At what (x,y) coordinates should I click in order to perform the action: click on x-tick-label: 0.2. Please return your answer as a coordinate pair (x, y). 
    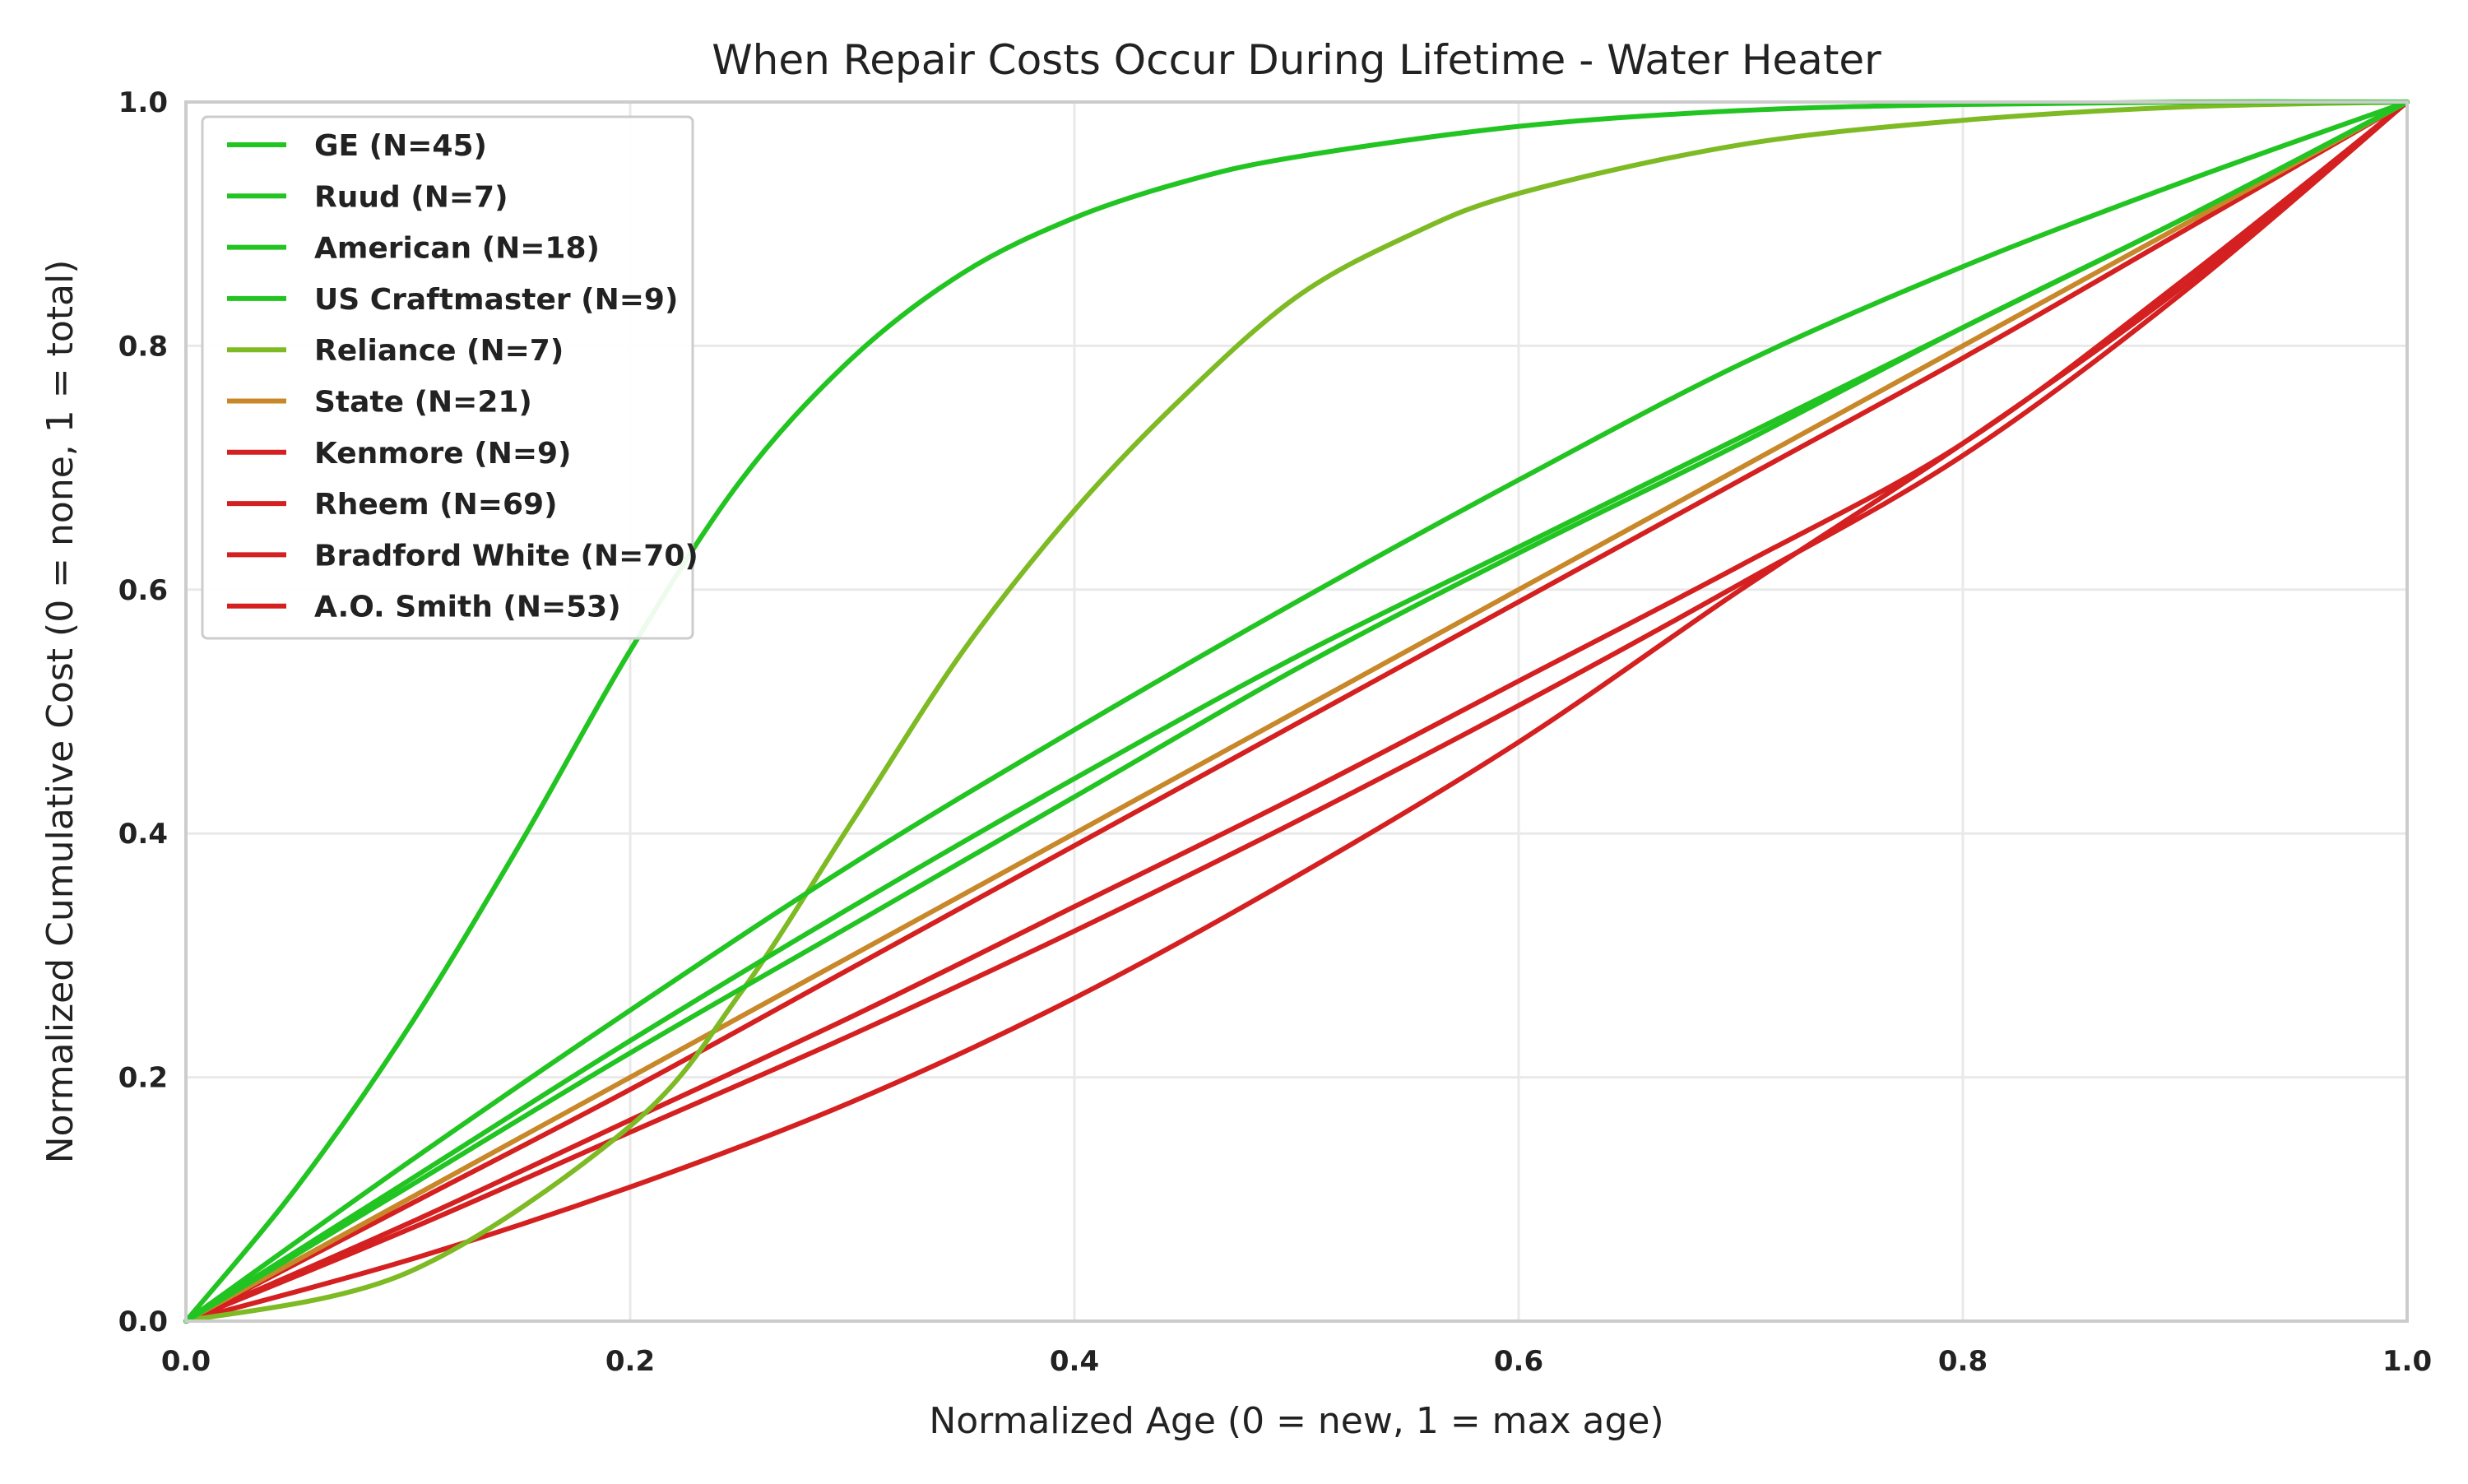
    Looking at the image, I should click on (630, 1361).